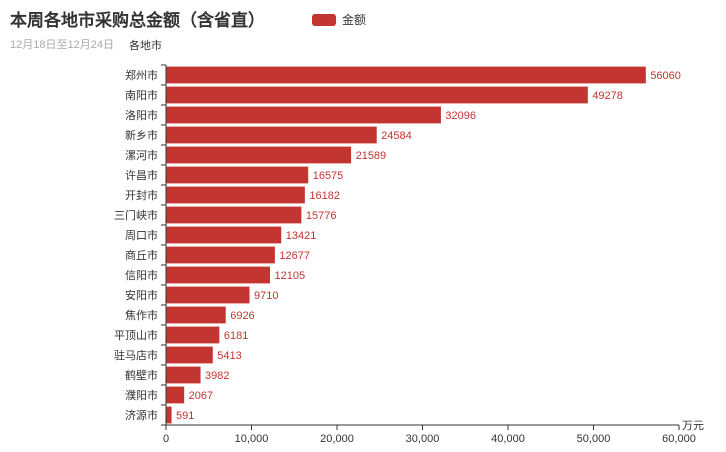 This screenshot has width=726, height=452. I want to click on y-tick-label: 平顶山市, so click(136, 335).